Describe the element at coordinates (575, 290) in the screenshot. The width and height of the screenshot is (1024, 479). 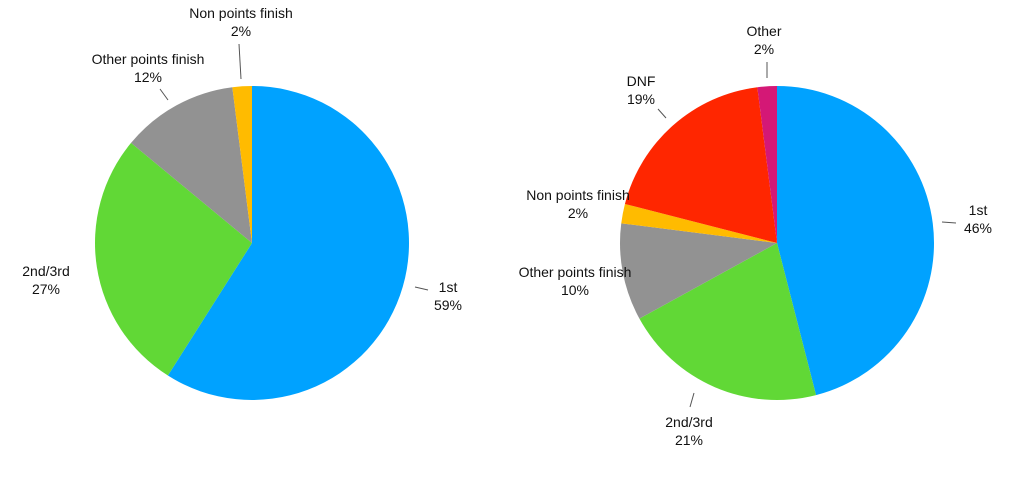
I see `slice-percent: 10%` at that location.